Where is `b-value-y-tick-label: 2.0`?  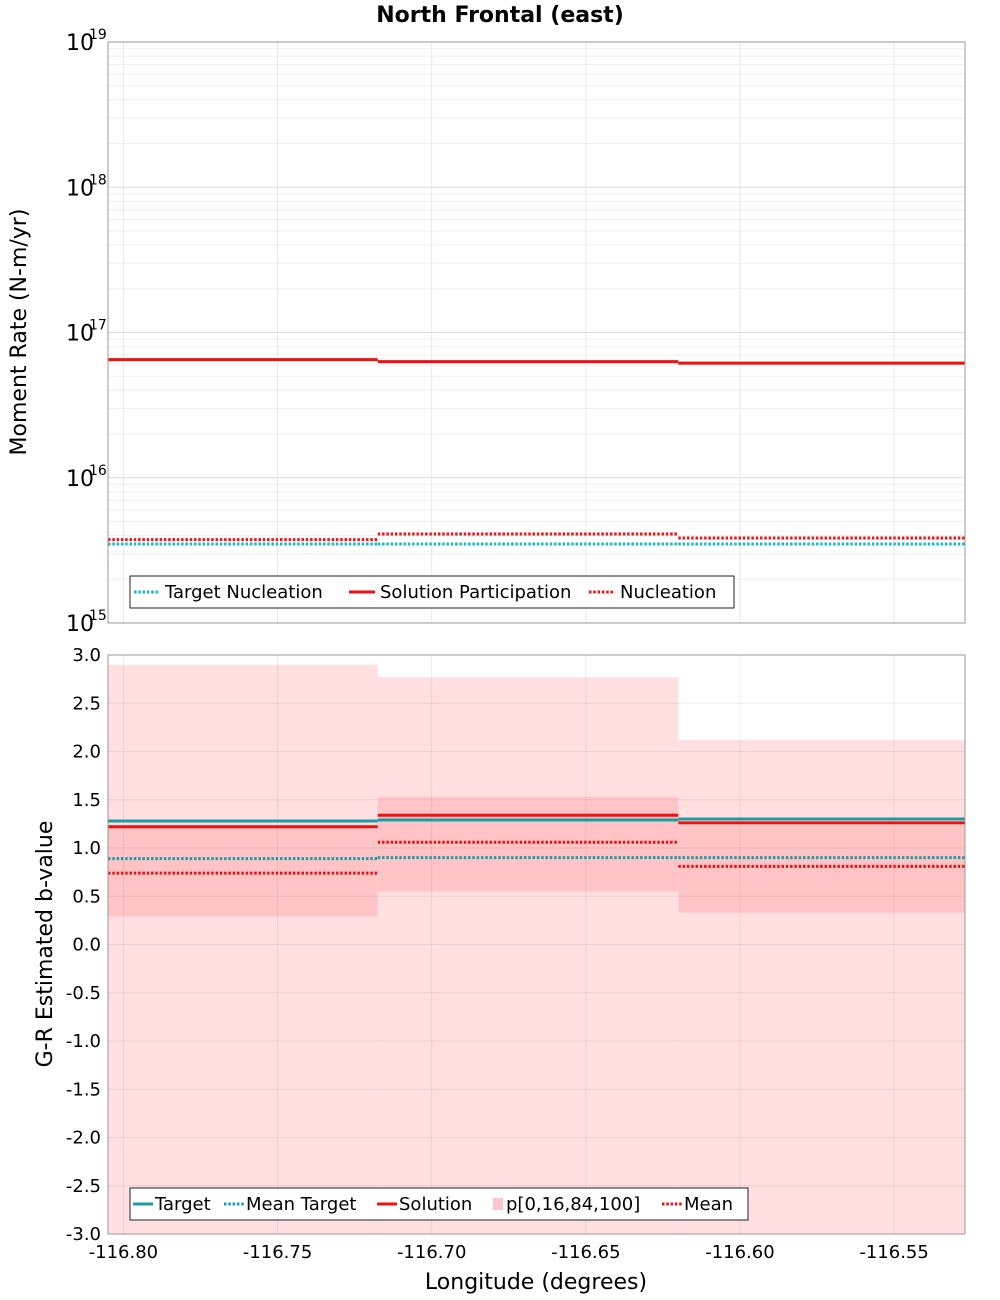 b-value-y-tick-label: 2.0 is located at coordinates (86, 752).